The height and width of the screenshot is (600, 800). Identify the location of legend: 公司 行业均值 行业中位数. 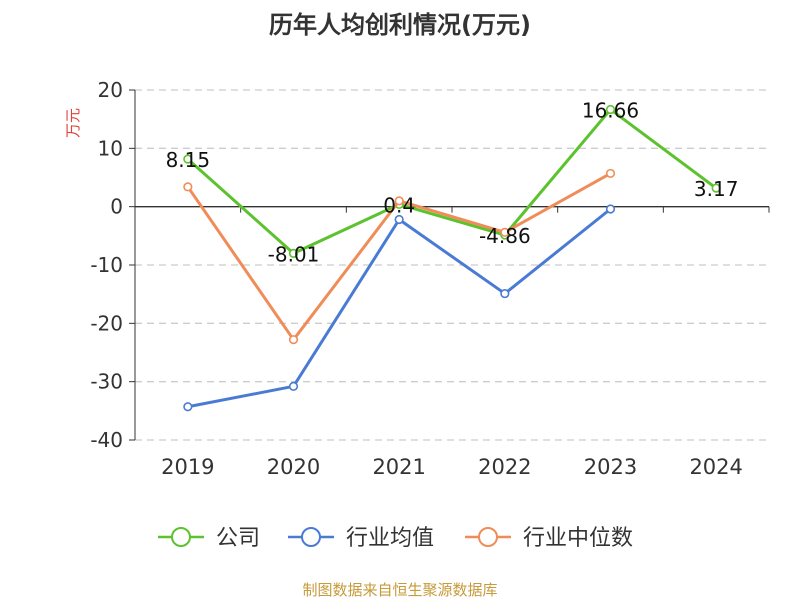
(395, 538).